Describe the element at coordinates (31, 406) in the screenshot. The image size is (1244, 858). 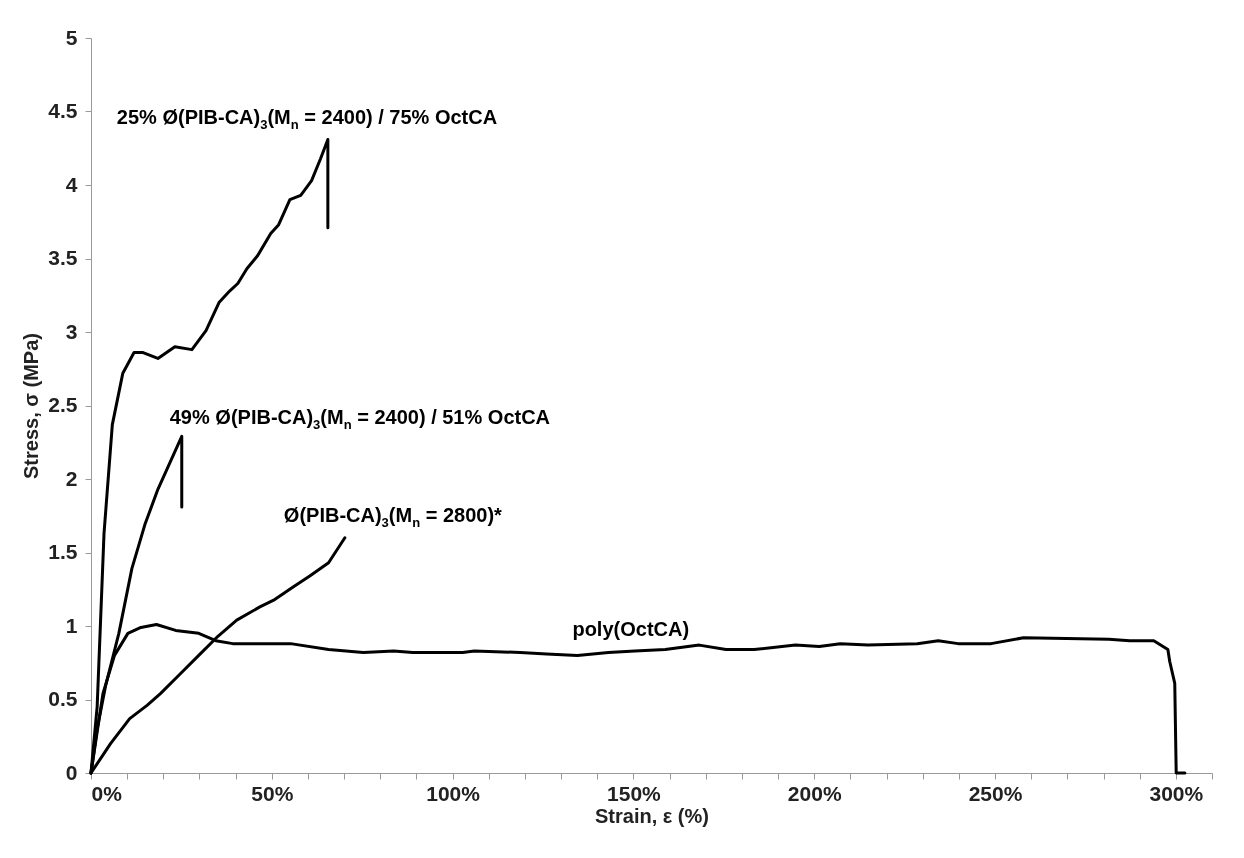
I see `y-axis-title: Stress, σ (MPa)` at that location.